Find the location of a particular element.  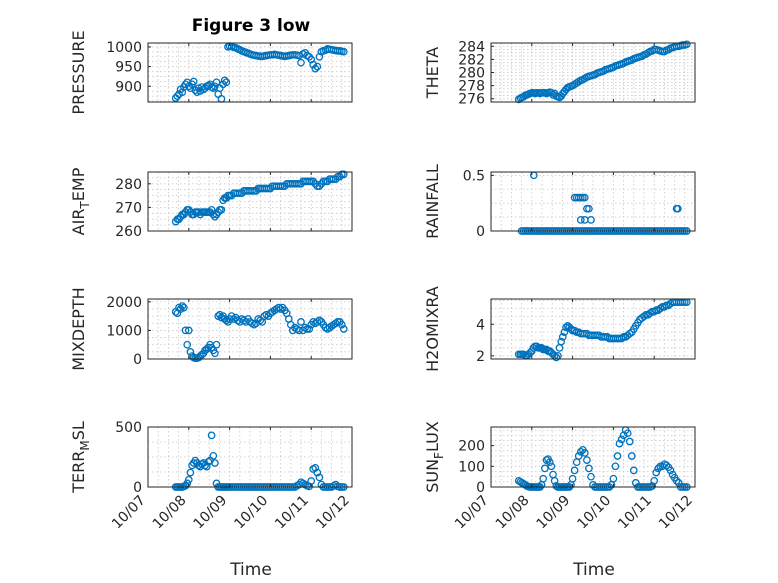

x-tick-label: 10/08 is located at coordinates (513, 513).